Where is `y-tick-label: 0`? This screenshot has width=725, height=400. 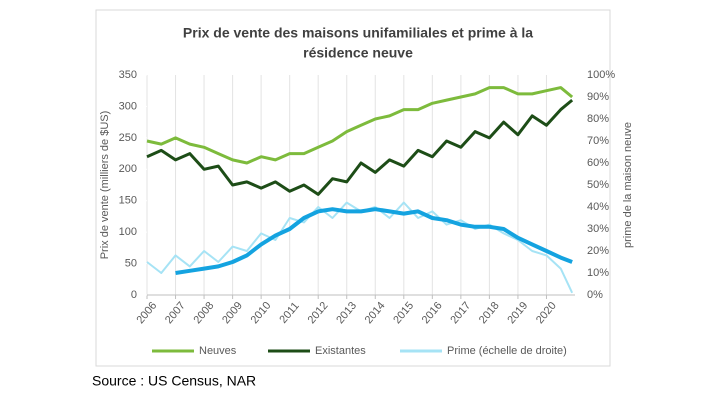
y-tick-label: 0 is located at coordinates (134, 295).